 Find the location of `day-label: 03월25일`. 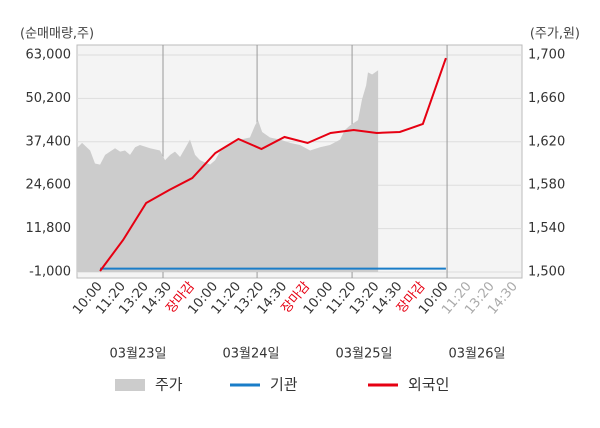

day-label: 03월25일 is located at coordinates (363, 354).